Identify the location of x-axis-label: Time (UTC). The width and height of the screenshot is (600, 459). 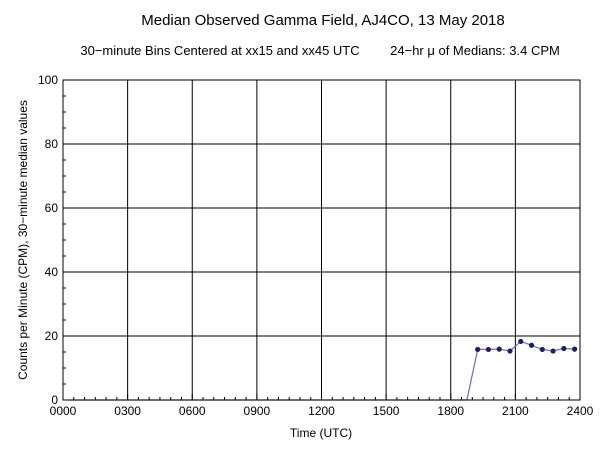
(321, 433).